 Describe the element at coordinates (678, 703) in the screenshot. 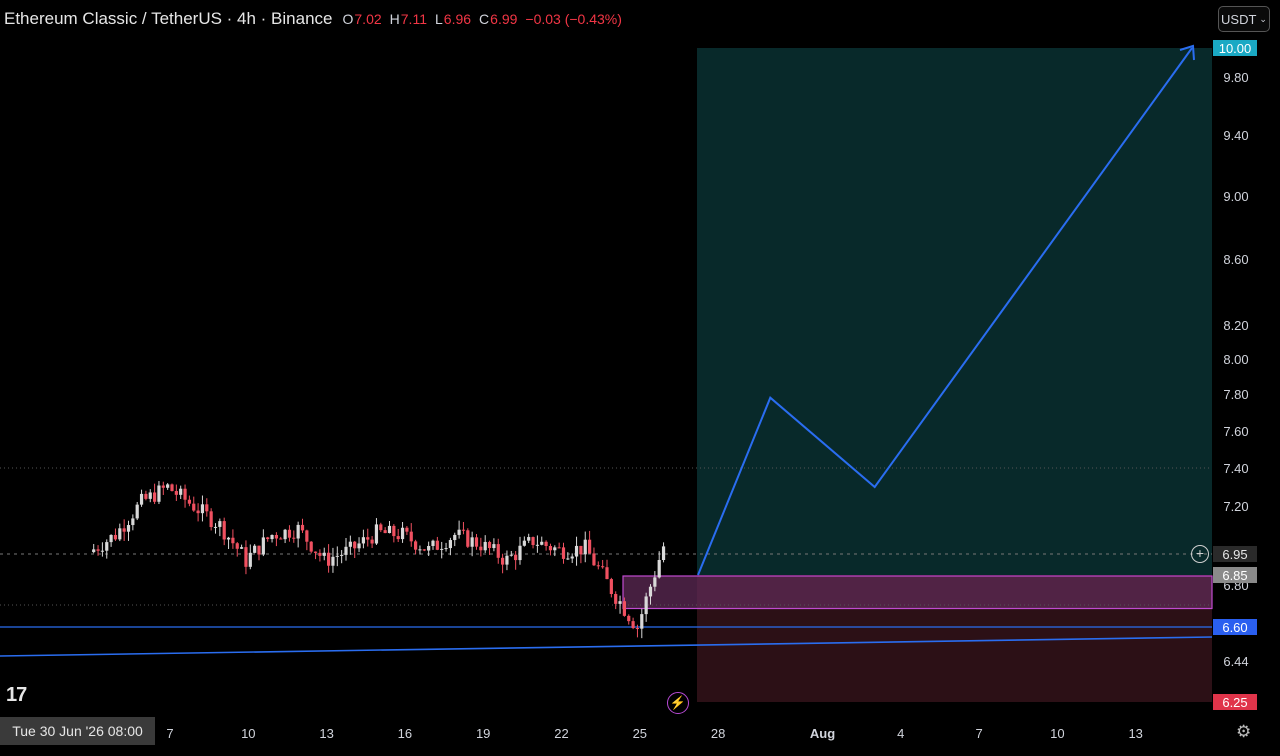

I see `lightning-icon: ⚡` at that location.